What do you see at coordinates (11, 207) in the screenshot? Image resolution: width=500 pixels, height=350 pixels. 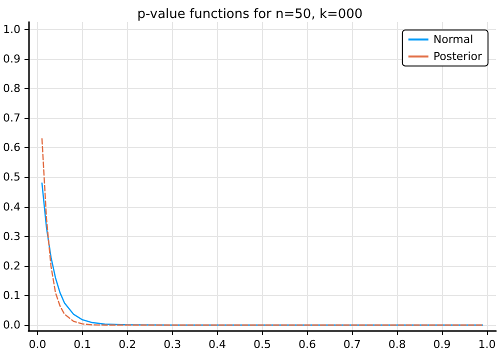 I see `y-tick-label: 0.4` at bounding box center [11, 207].